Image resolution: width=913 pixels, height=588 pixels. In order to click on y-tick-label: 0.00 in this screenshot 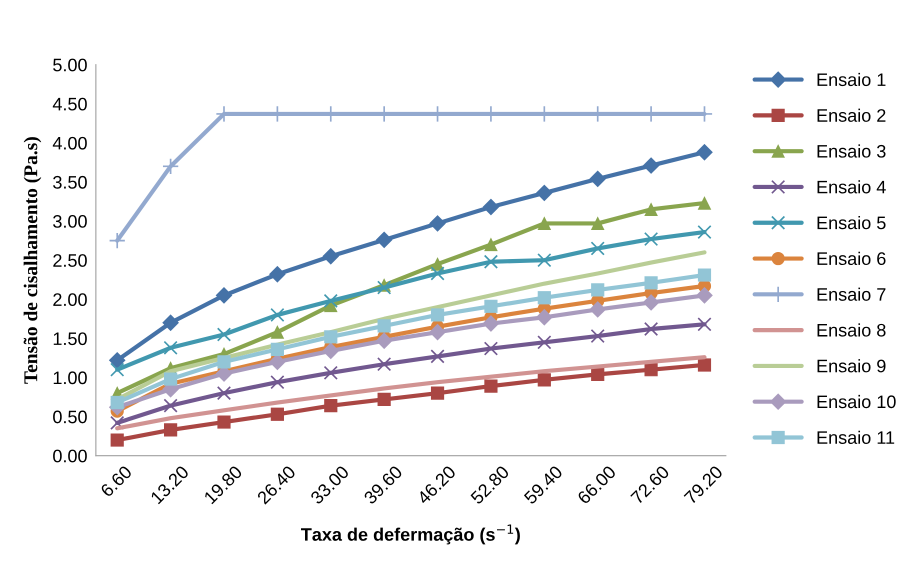, I will do `click(70, 456)`.